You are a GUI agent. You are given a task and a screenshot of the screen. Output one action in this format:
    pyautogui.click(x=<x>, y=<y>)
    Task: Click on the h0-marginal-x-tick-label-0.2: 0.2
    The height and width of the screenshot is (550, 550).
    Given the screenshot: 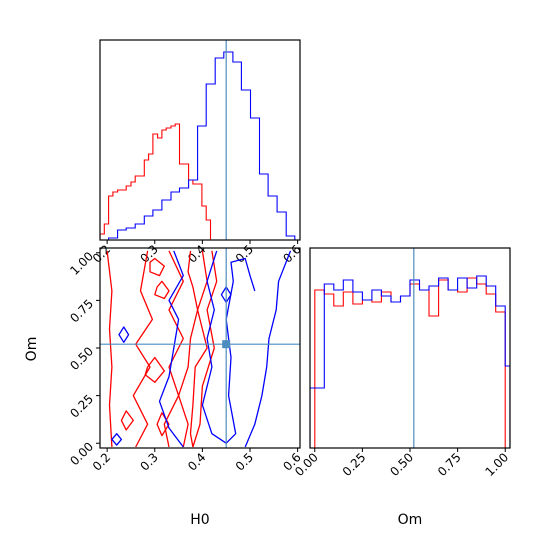 What is the action you would take?
    pyautogui.click(x=101, y=253)
    